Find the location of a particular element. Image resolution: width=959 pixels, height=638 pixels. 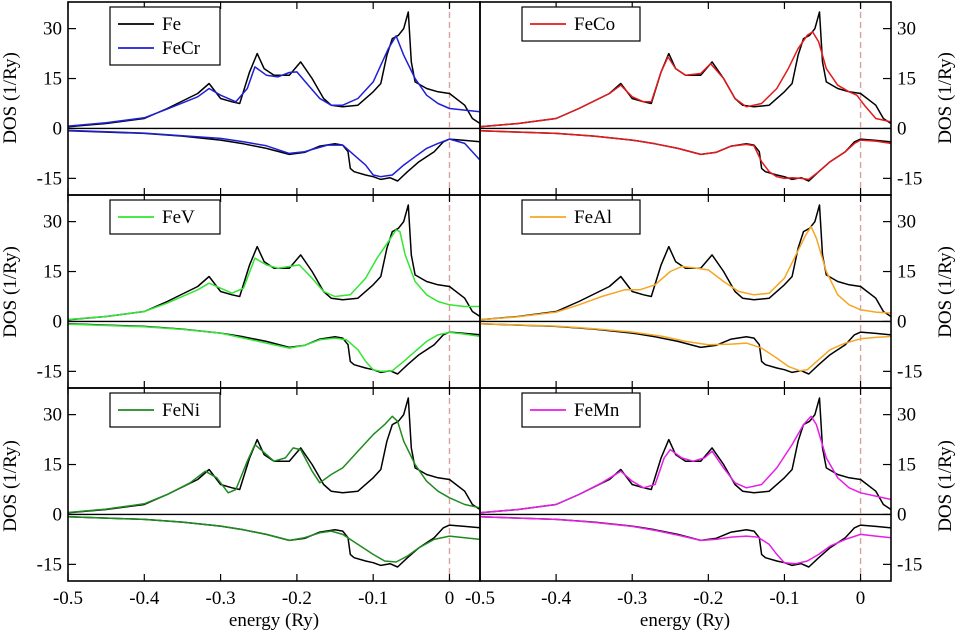

series-femn-spin-up is located at coordinates (685, 464).